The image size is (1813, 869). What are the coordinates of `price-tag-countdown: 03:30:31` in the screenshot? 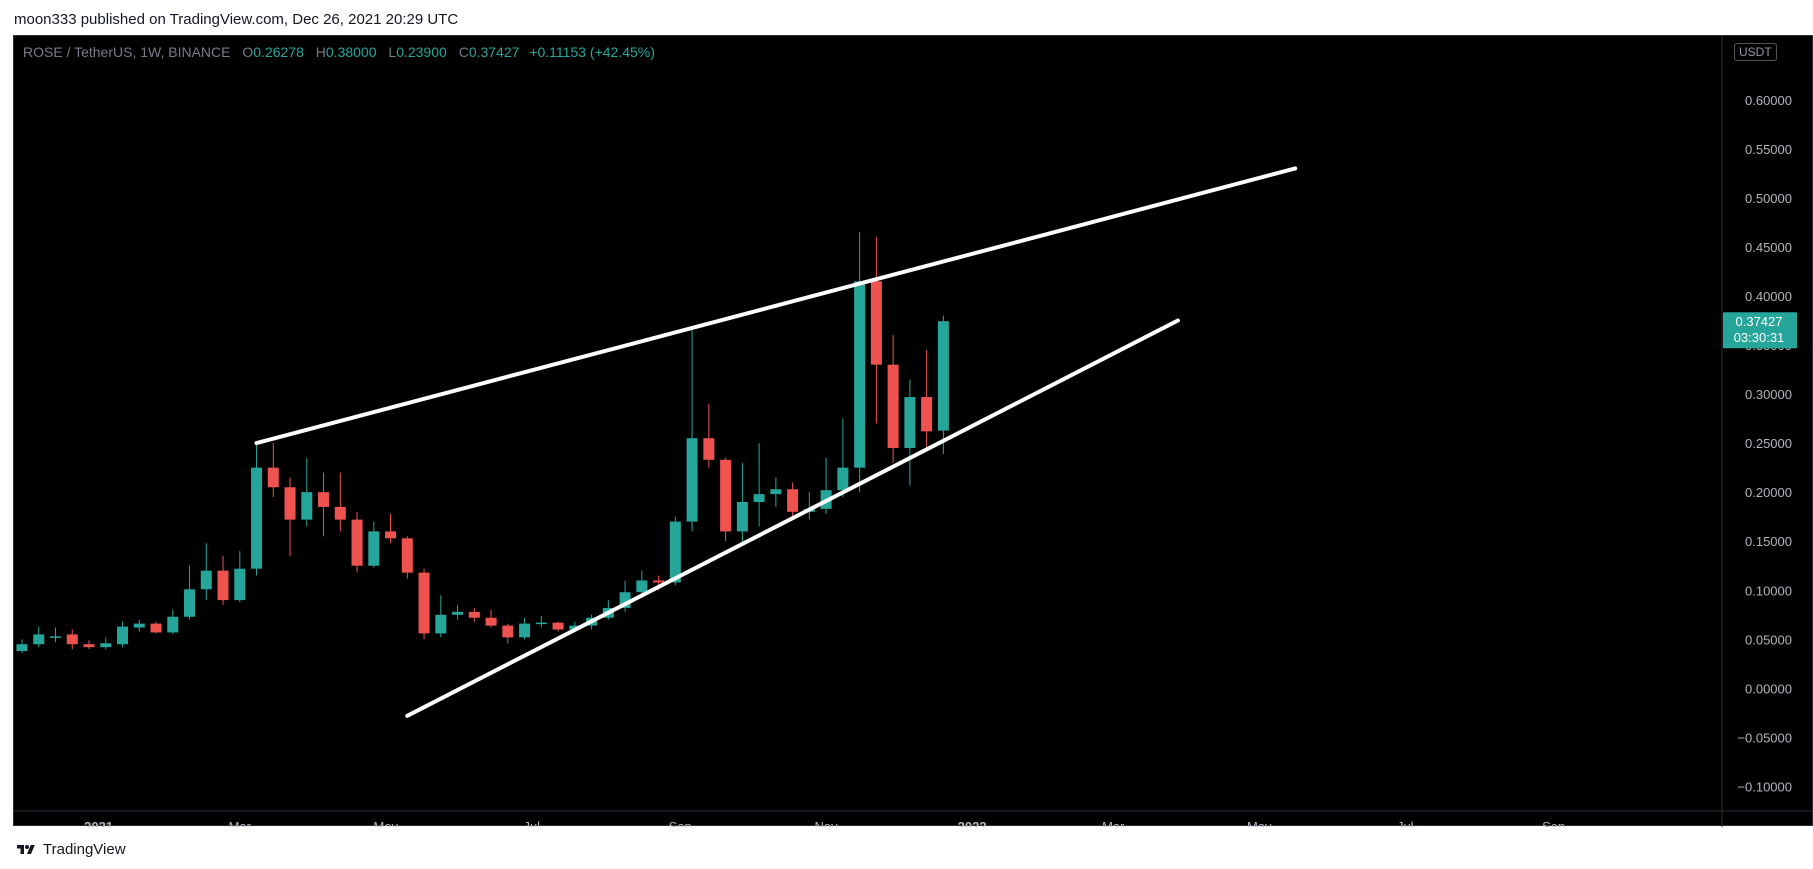 It's located at (1759, 337).